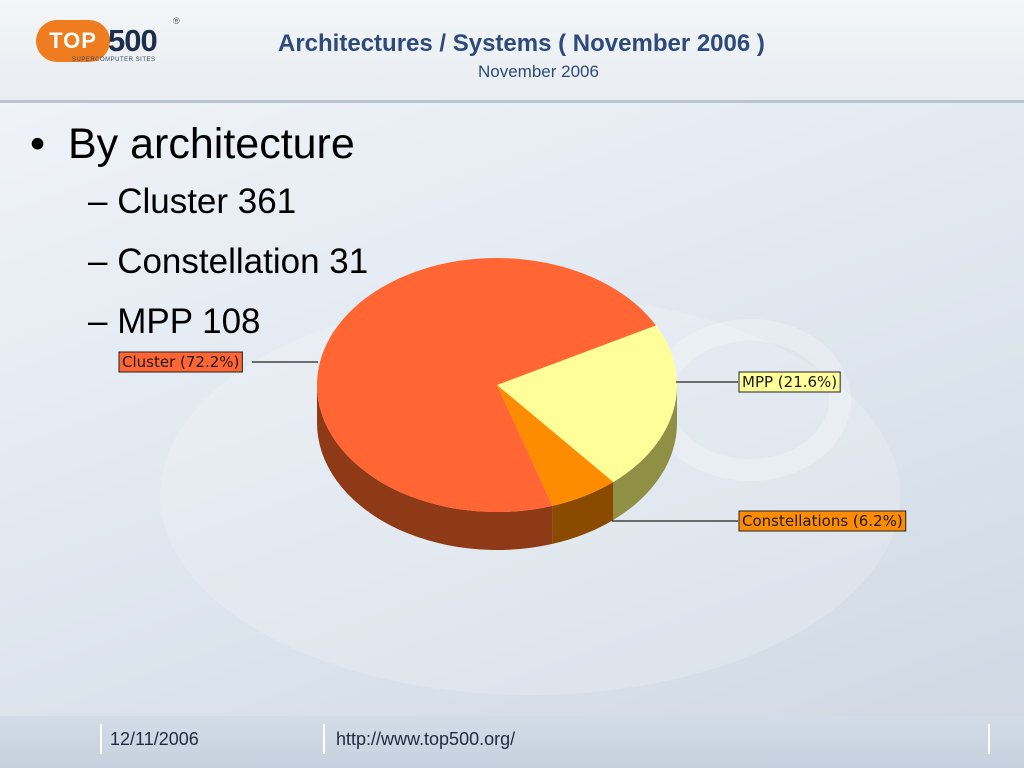 The image size is (1024, 768). I want to click on logo-registered-mark: ®, so click(176, 21).